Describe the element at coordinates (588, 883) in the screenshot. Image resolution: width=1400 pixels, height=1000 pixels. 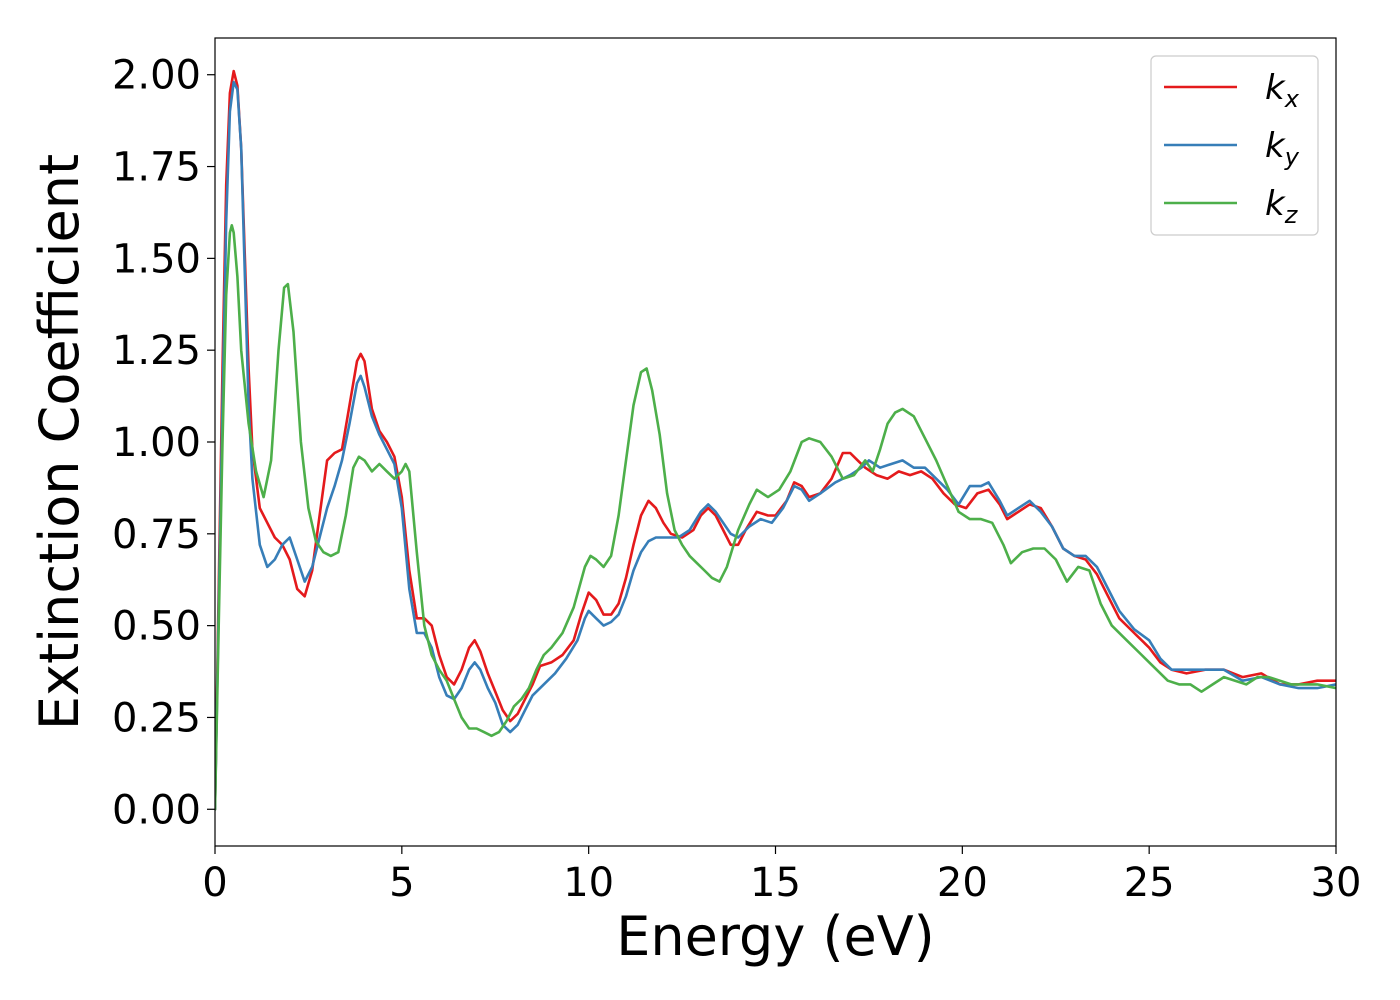
I see `x-tick-label: 10` at that location.